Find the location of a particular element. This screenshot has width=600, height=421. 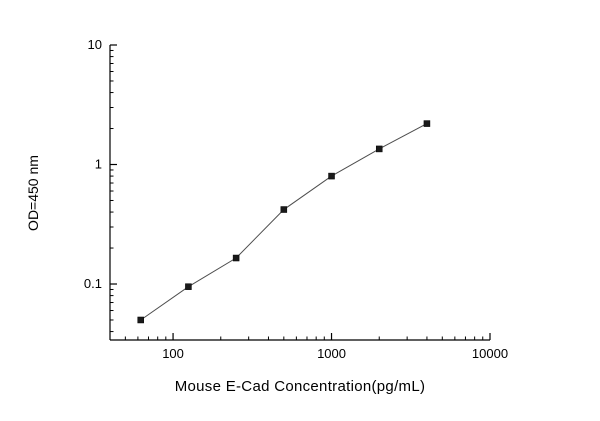

x-tick-label: 10000 is located at coordinates (490, 353).